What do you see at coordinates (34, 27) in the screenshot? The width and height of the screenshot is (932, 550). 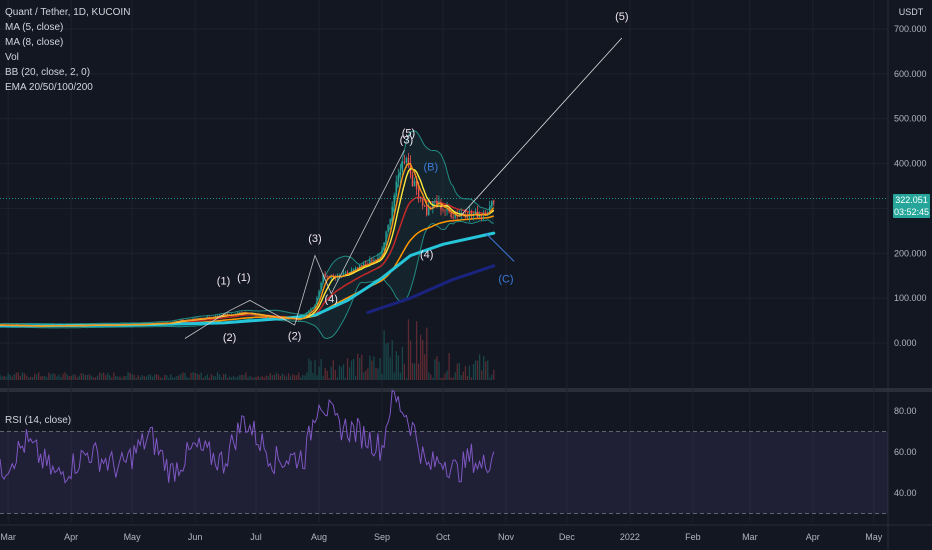 I see `study-ma5: MA (5, close)` at bounding box center [34, 27].